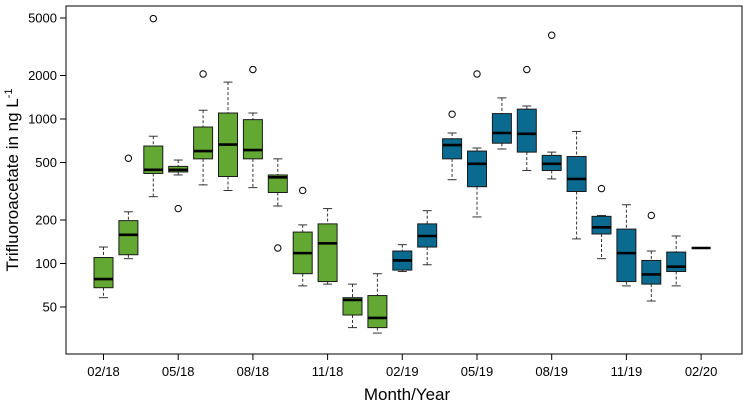  I want to click on y-tick-label: 100, so click(46, 263).